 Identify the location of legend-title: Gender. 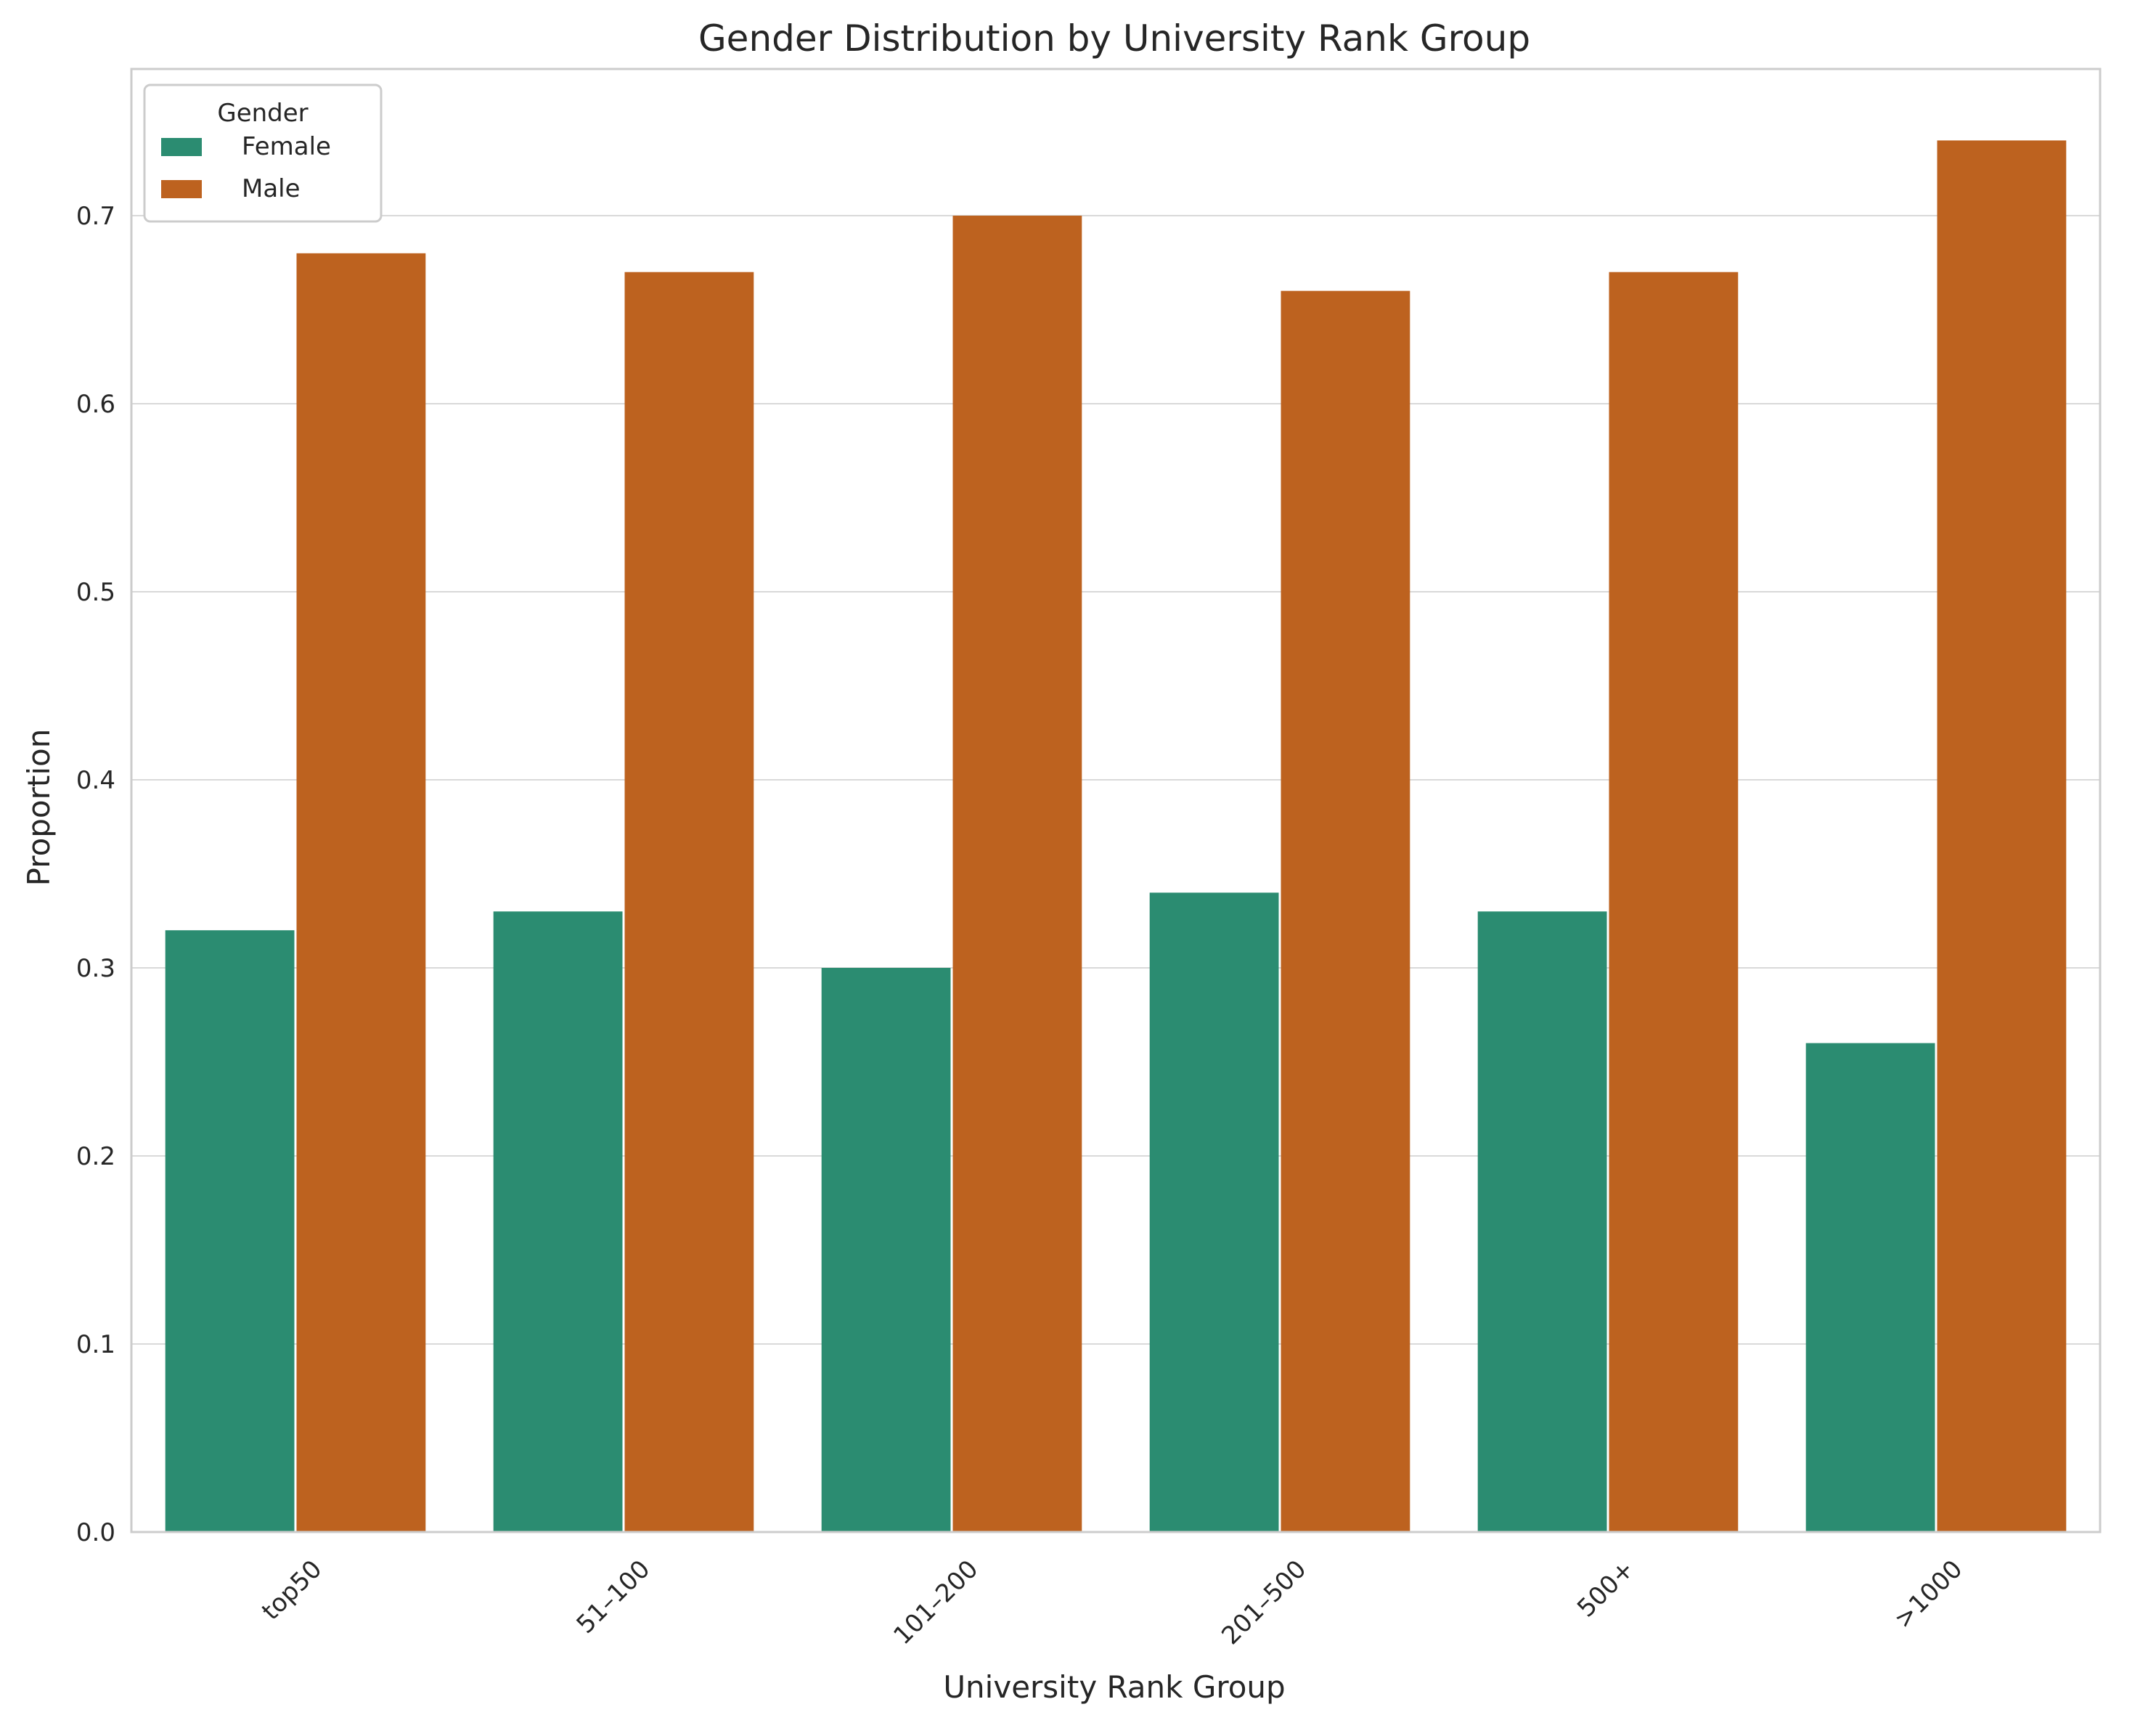
(263, 113).